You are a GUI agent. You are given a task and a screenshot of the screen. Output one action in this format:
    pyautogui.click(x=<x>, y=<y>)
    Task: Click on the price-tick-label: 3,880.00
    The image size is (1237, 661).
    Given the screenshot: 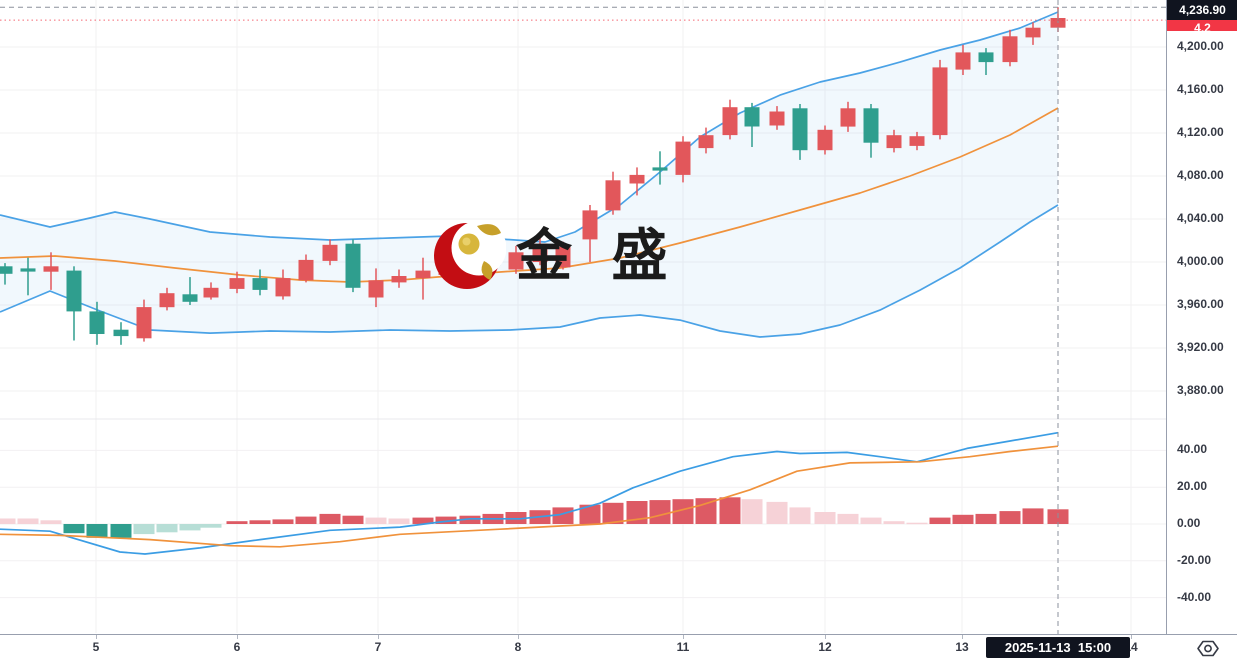 What is the action you would take?
    pyautogui.click(x=1200, y=390)
    